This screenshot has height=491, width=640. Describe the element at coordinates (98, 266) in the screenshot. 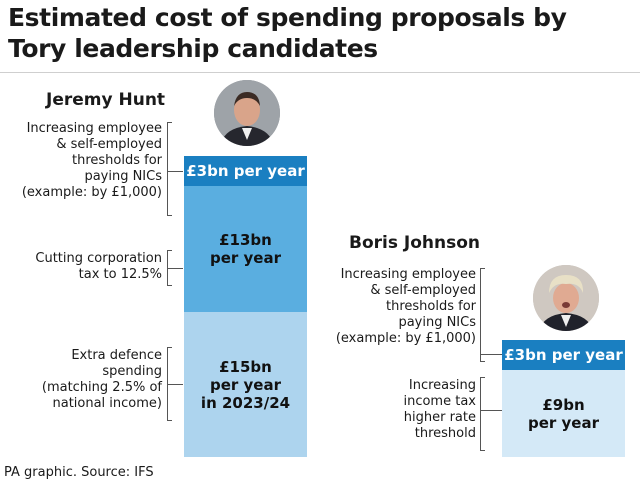

I see `hunt-desc-corporation: Cutting corporation tax to 12.5%` at that location.